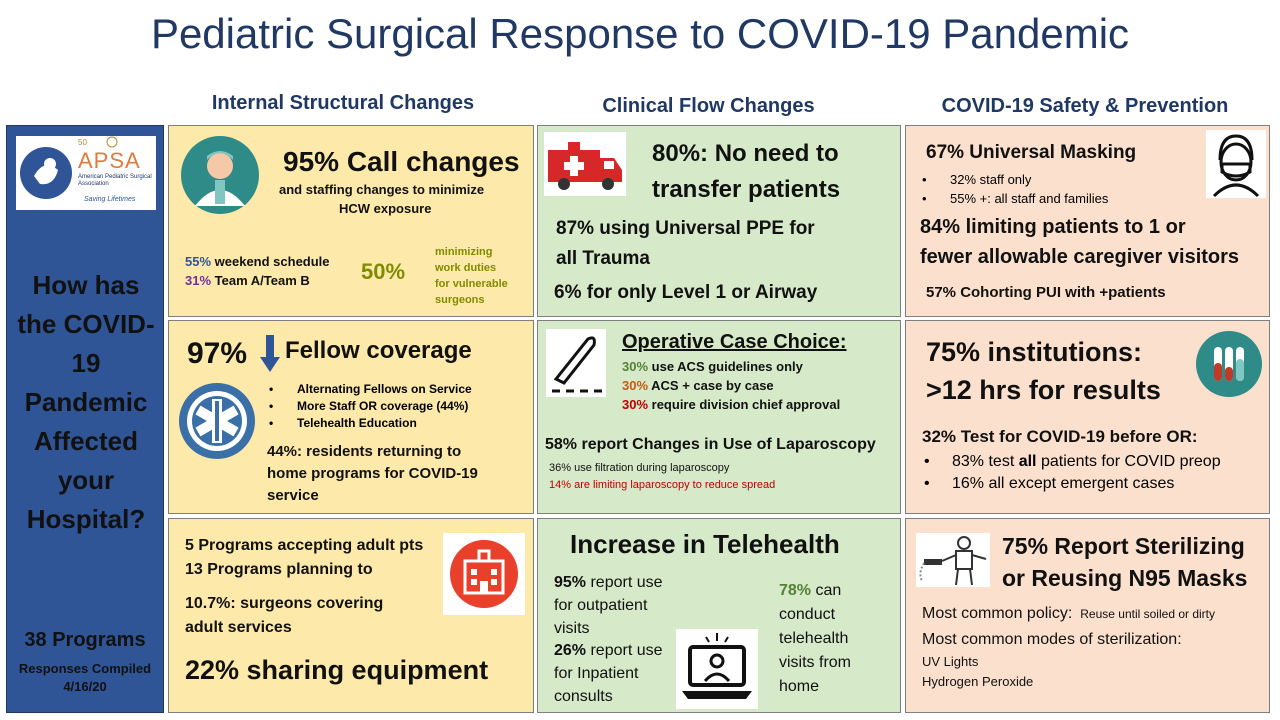  Describe the element at coordinates (596, 673) in the screenshot. I see `inpatient-line2: for Inpatient` at that location.